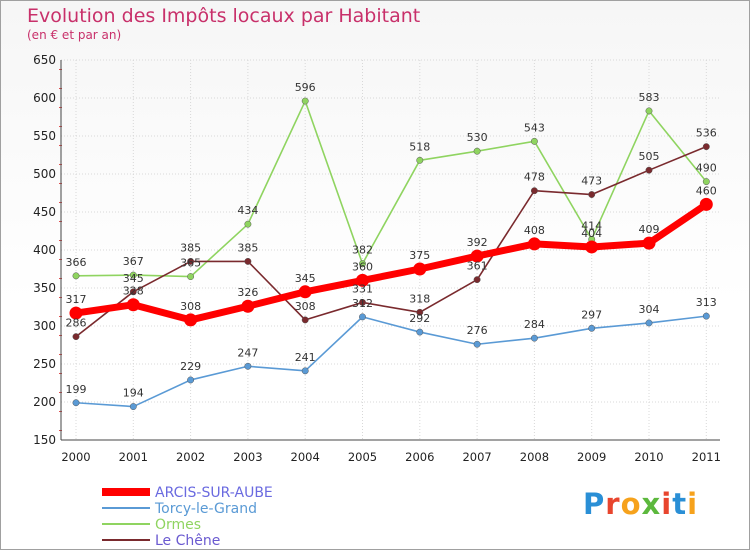 The width and height of the screenshot is (750, 550). I want to click on y-tick-label: 450, so click(44, 212).